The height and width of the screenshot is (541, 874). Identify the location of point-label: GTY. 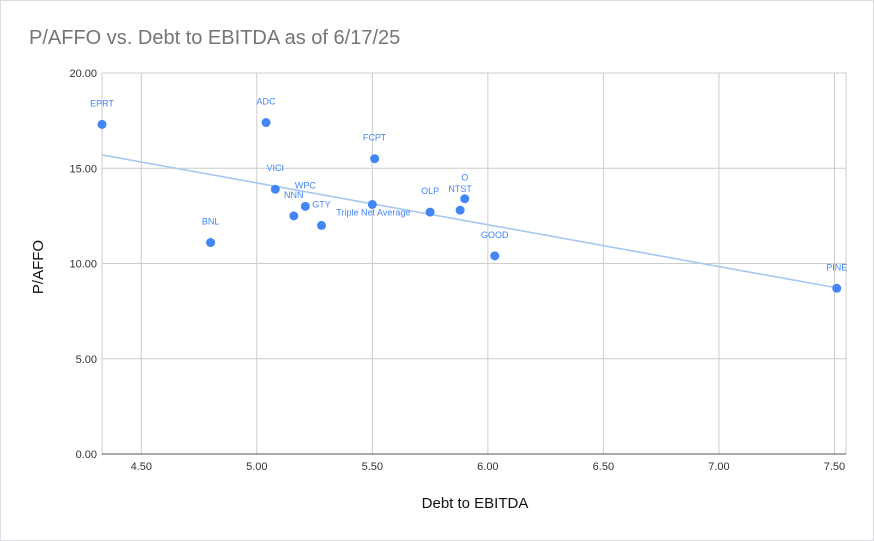
(321, 204).